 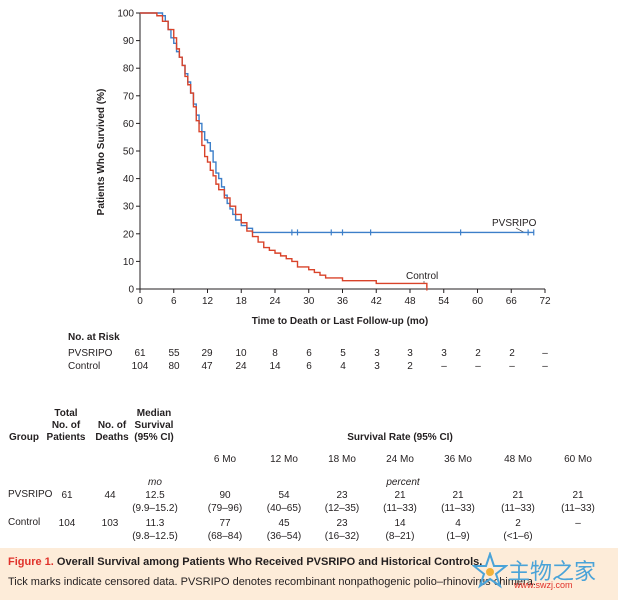 What do you see at coordinates (518, 459) in the screenshot?
I see `timepoint-header: 48 Mo` at bounding box center [518, 459].